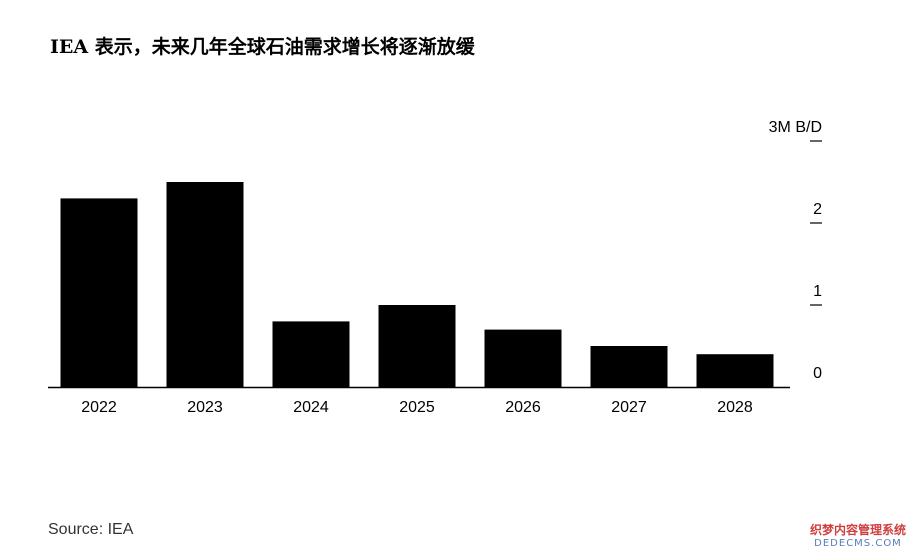  I want to click on bar-2028, so click(735, 370).